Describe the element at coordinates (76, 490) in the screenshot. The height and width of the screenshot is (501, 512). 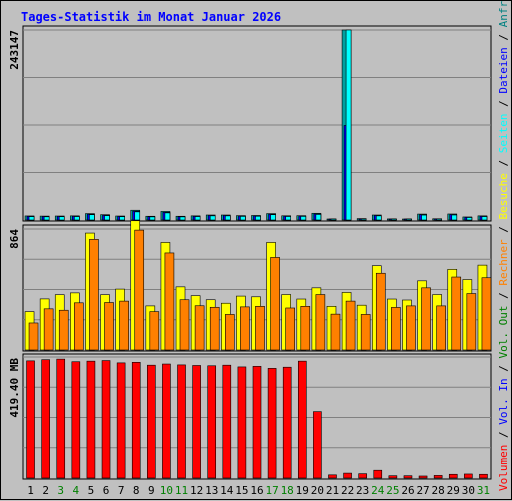
I see `x-tick-label-4: 4` at that location.